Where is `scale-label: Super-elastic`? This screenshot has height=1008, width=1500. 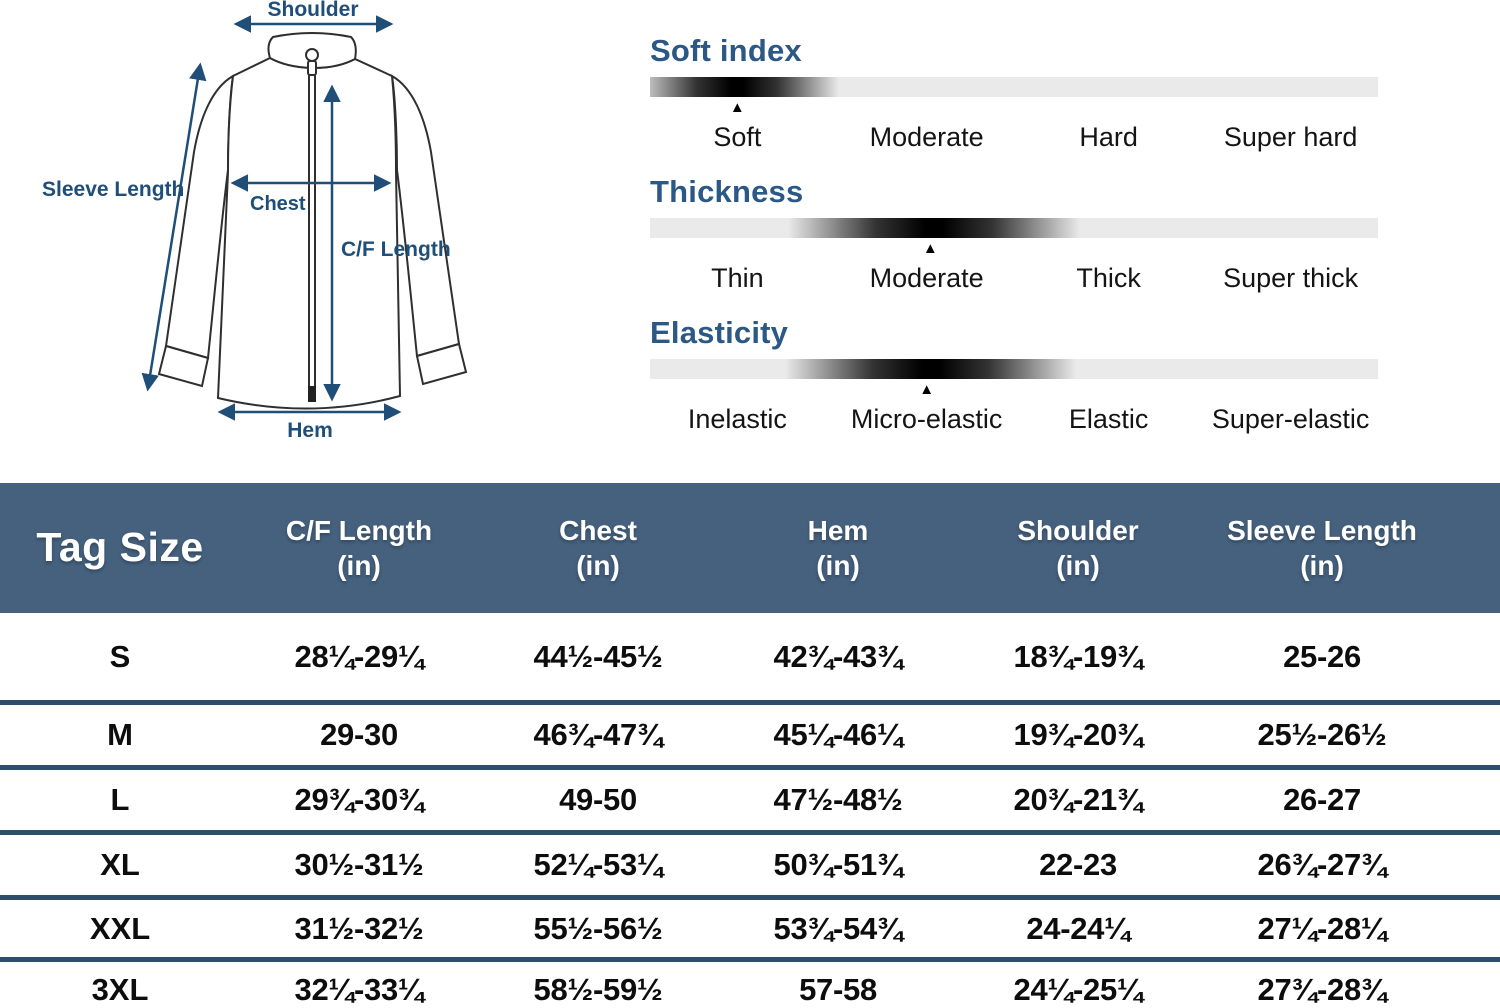 scale-label: Super-elastic is located at coordinates (1290, 419).